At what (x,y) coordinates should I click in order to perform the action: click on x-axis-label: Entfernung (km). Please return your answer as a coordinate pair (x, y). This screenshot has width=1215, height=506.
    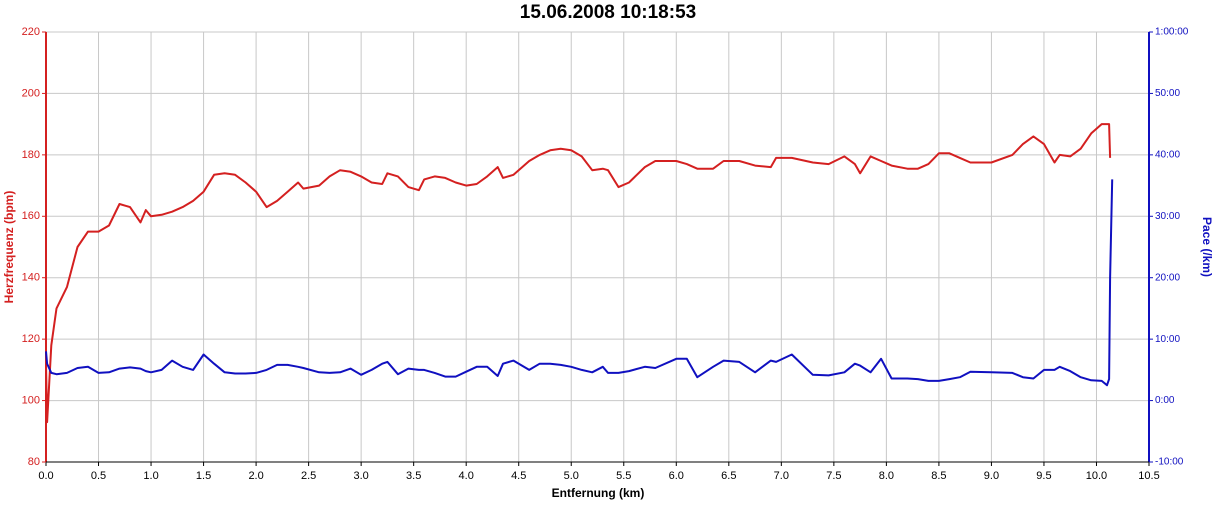
    Looking at the image, I should click on (598, 493).